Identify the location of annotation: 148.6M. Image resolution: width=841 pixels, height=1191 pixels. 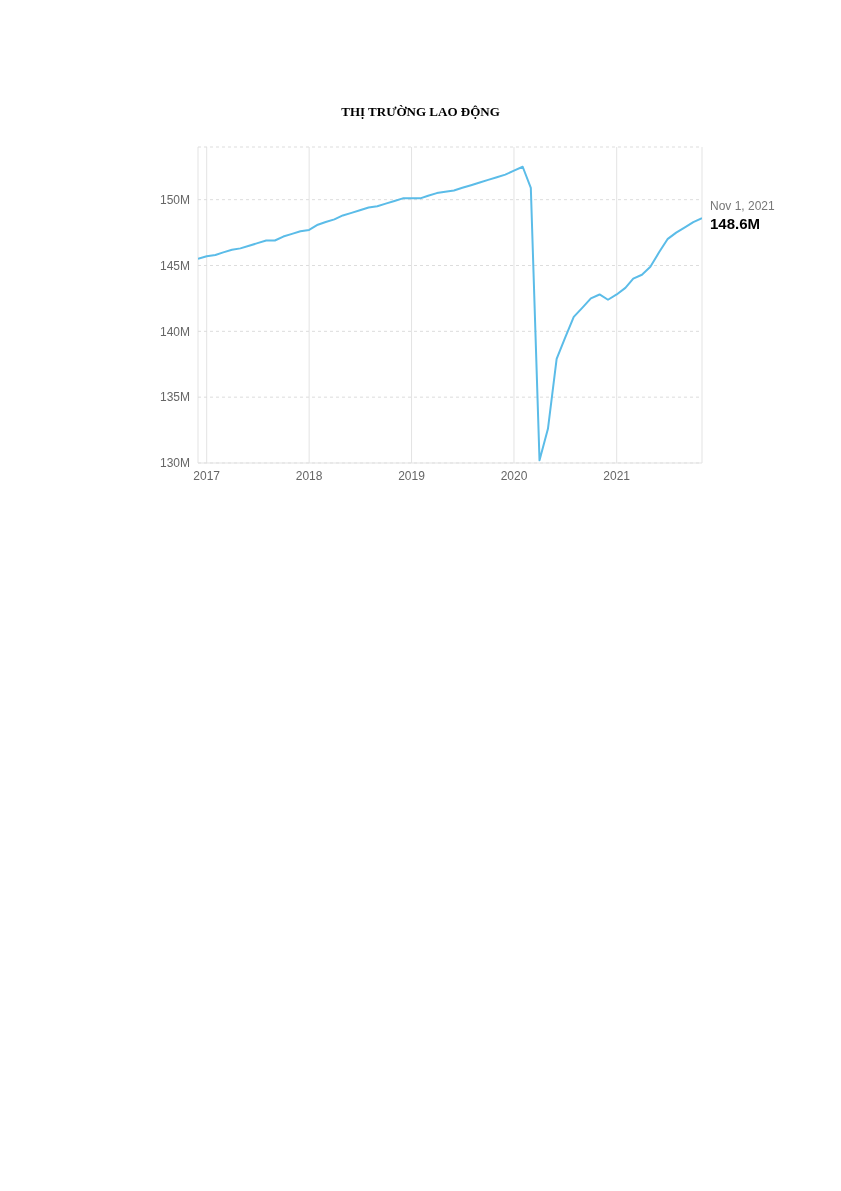
(735, 224).